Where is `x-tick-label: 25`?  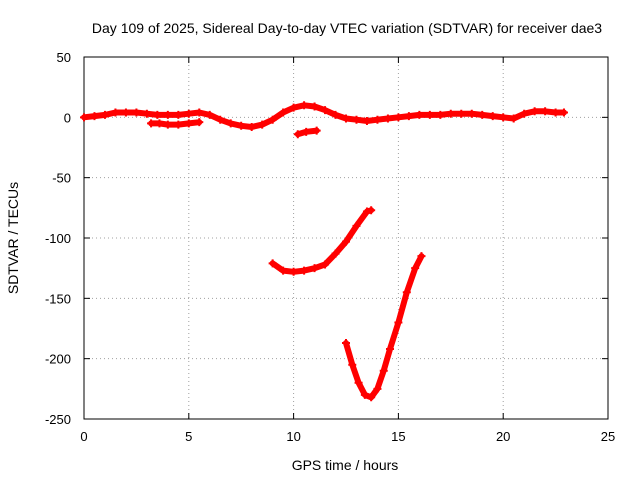 x-tick-label: 25 is located at coordinates (608, 436).